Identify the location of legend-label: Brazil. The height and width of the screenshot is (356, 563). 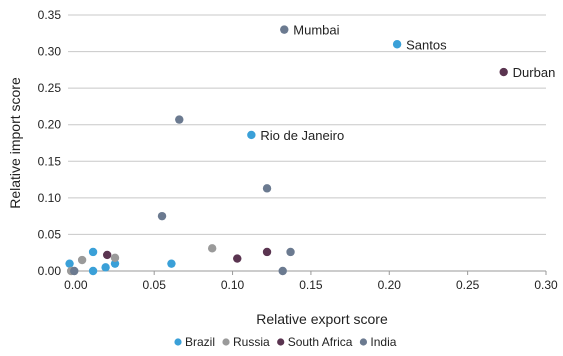
(200, 342).